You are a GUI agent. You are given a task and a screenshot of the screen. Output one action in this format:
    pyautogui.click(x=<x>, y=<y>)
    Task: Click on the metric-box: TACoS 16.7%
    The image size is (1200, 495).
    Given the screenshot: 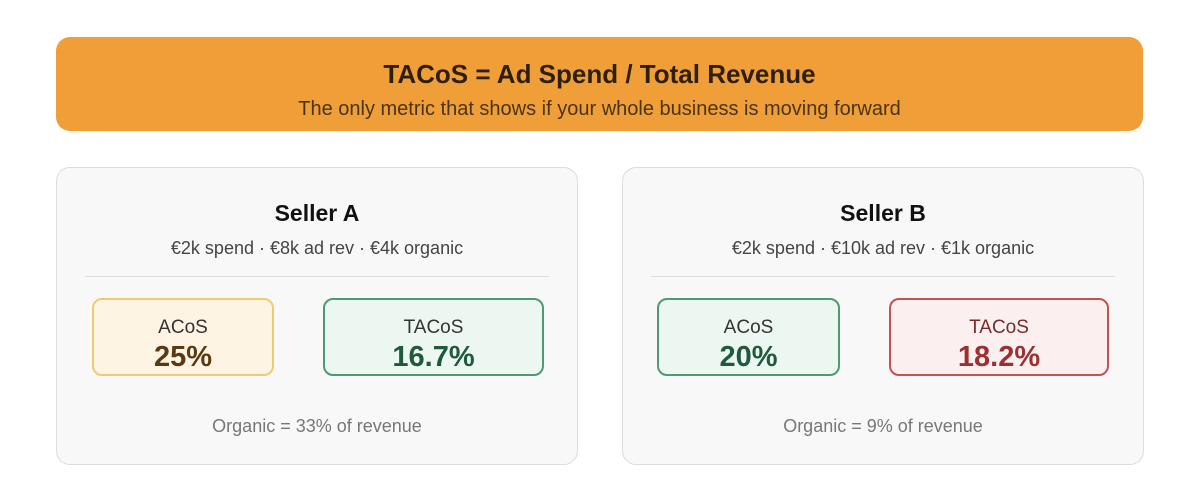 What is the action you would take?
    pyautogui.click(x=433, y=337)
    